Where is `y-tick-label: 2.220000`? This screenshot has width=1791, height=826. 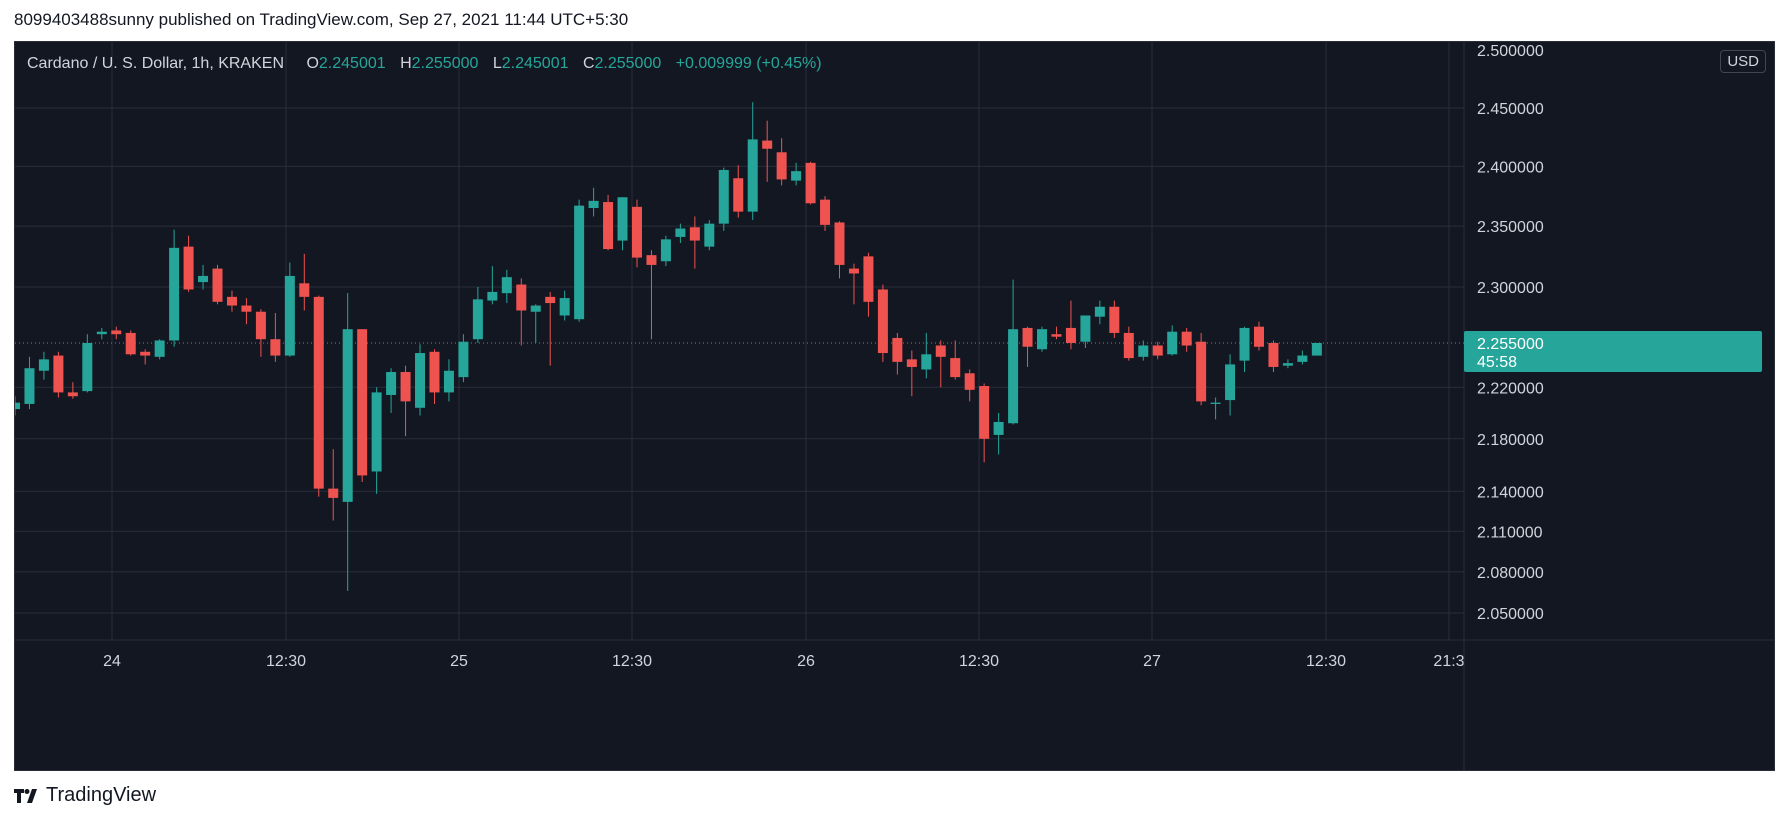 y-tick-label: 2.220000 is located at coordinates (1510, 388).